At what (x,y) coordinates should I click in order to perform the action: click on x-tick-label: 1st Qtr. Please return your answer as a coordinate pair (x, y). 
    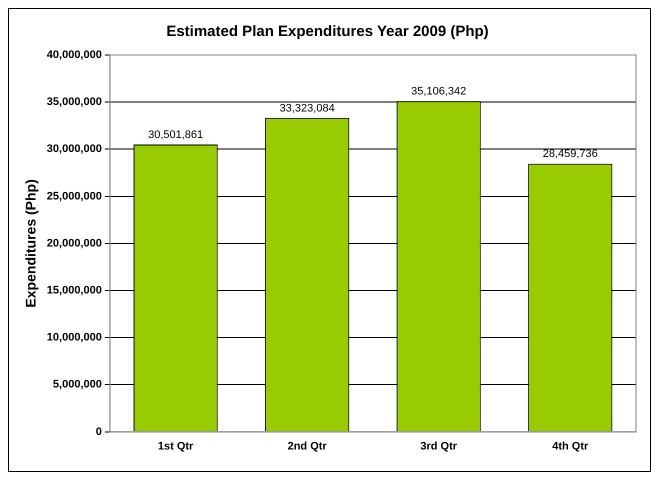
    Looking at the image, I should click on (176, 446).